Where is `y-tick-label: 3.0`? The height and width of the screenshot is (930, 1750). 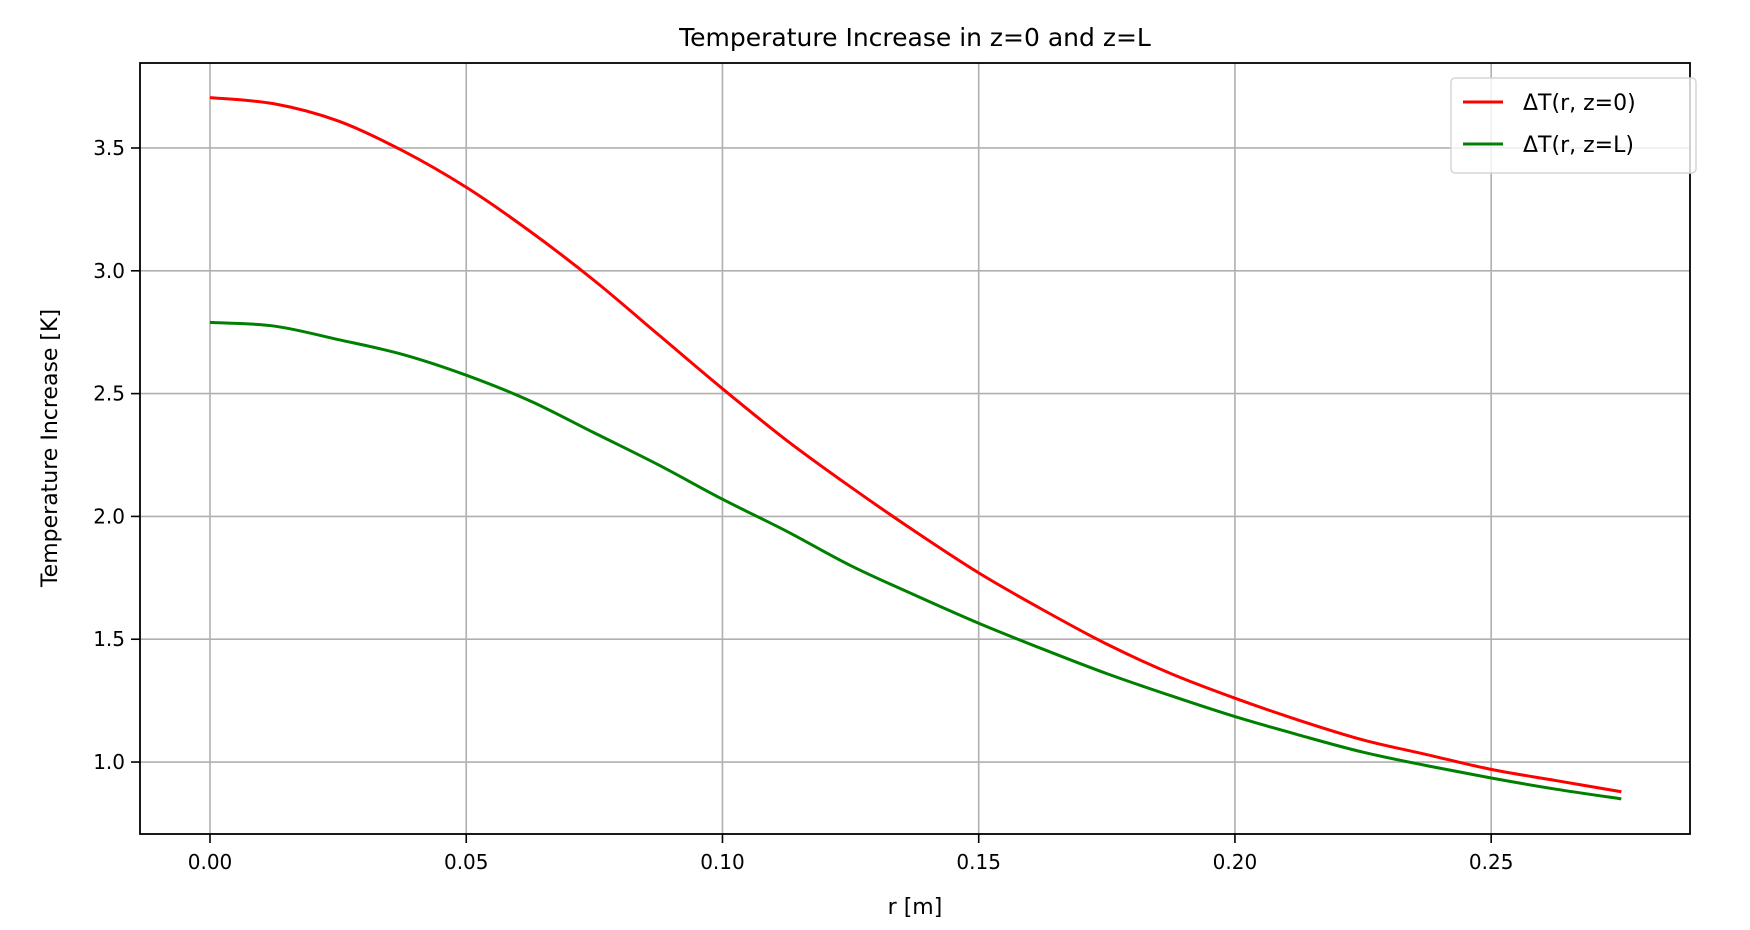
y-tick-label: 3.0 is located at coordinates (109, 271).